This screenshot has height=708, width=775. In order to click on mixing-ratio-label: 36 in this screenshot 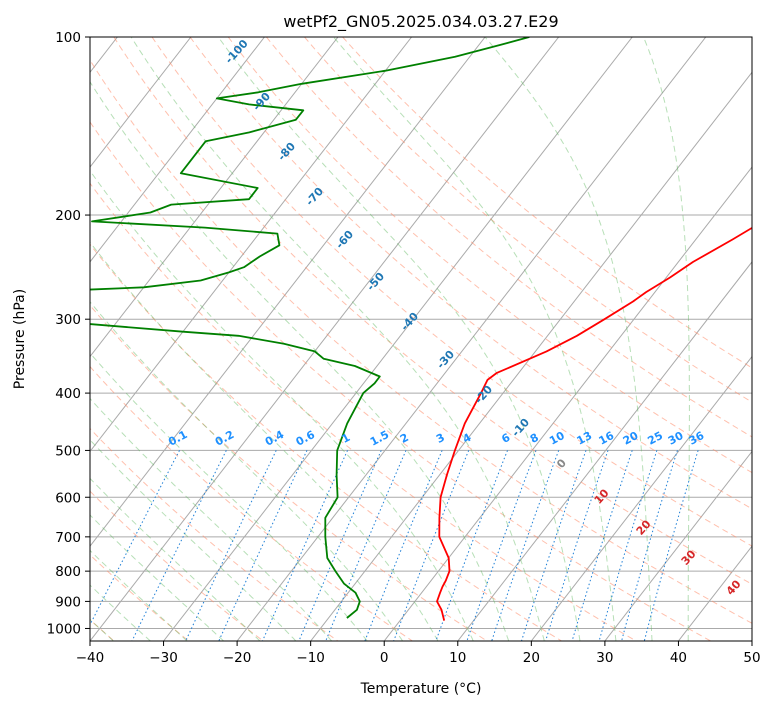, I will do `click(697, 438)`.